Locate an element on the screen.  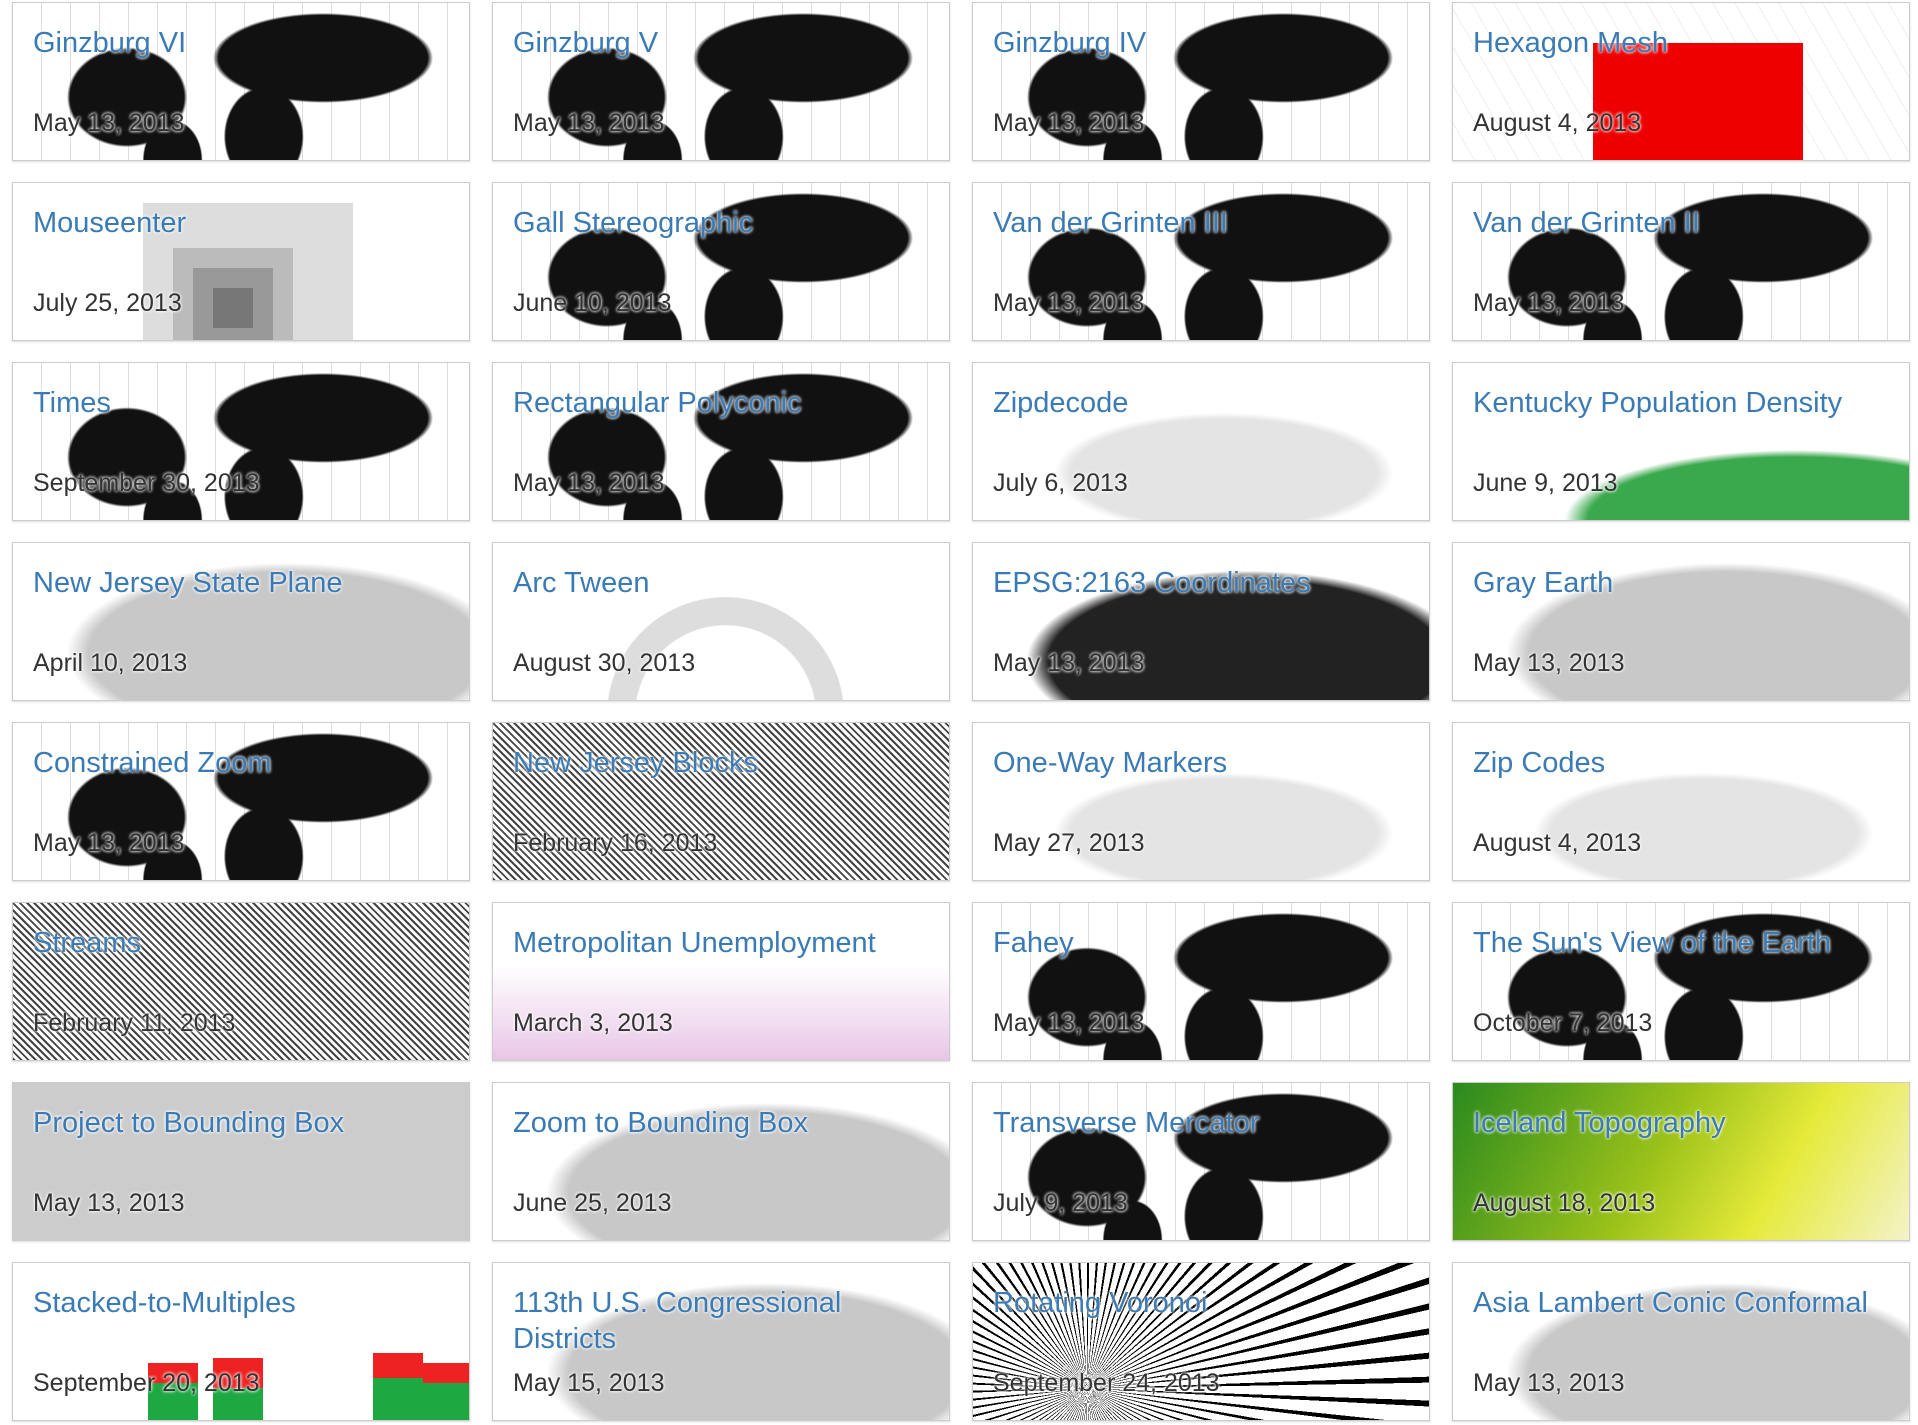
gallery-card: New Jersey Blocks February 16, 2013 is located at coordinates (721, 801).